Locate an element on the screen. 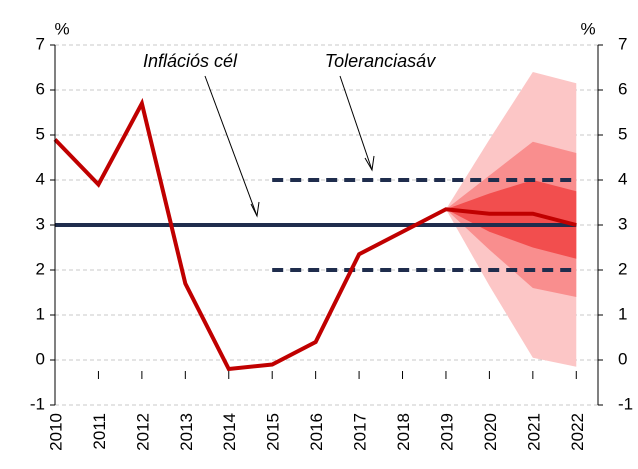  y2-tick-label: 3 is located at coordinates (622, 223).